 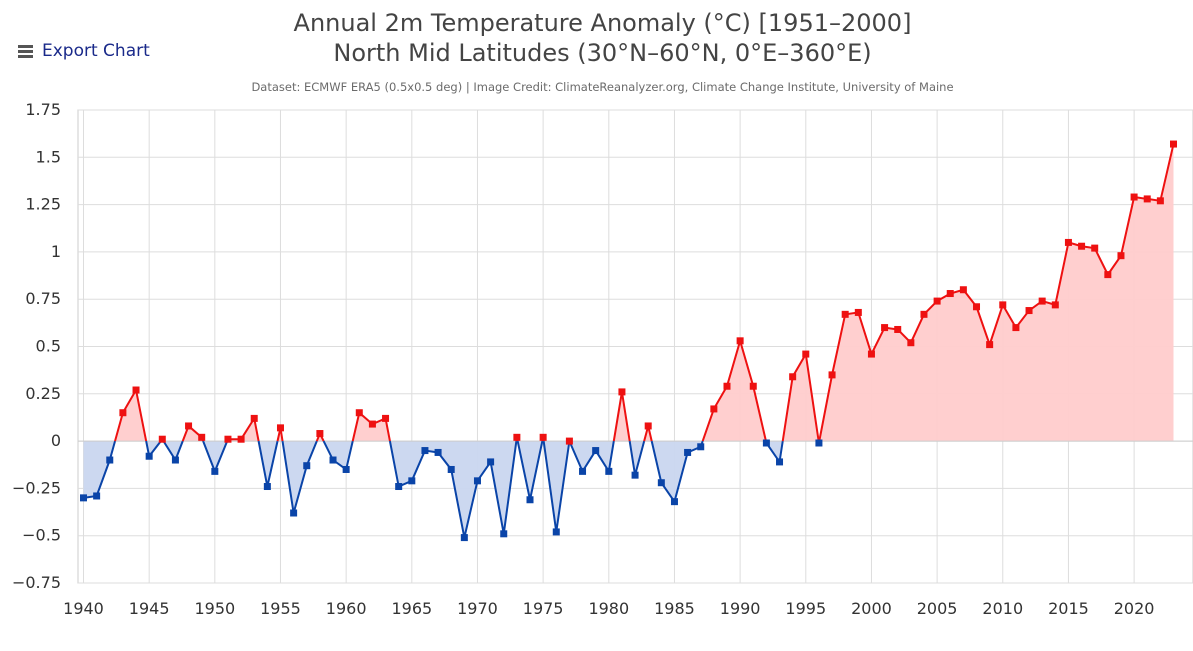 I want to click on x-tick-label: 1955, so click(x=280, y=608).